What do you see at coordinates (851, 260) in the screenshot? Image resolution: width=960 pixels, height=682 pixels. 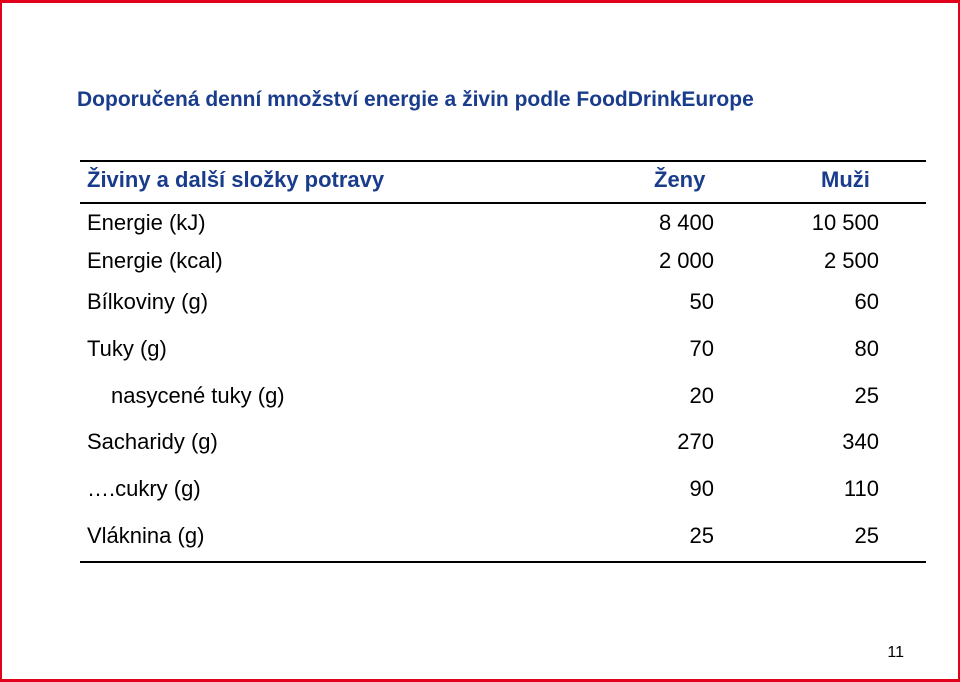 I see `row-men: 2 500` at bounding box center [851, 260].